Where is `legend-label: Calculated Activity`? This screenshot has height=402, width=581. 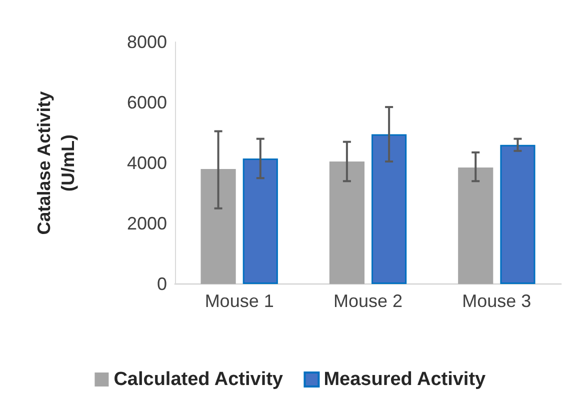
legend-label: Calculated Activity is located at coordinates (199, 379).